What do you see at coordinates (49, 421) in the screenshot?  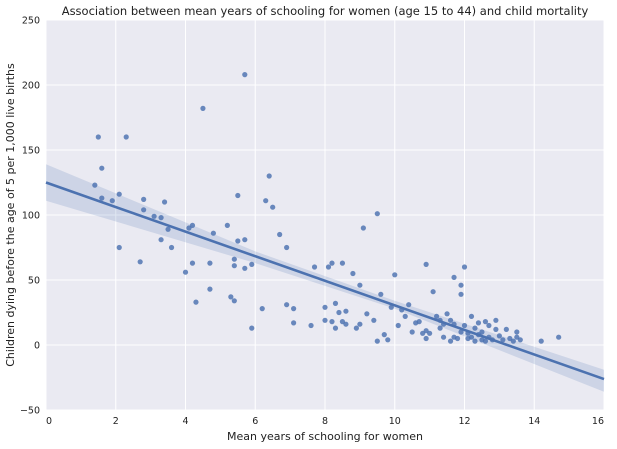 I see `x-tick-label: 0` at bounding box center [49, 421].